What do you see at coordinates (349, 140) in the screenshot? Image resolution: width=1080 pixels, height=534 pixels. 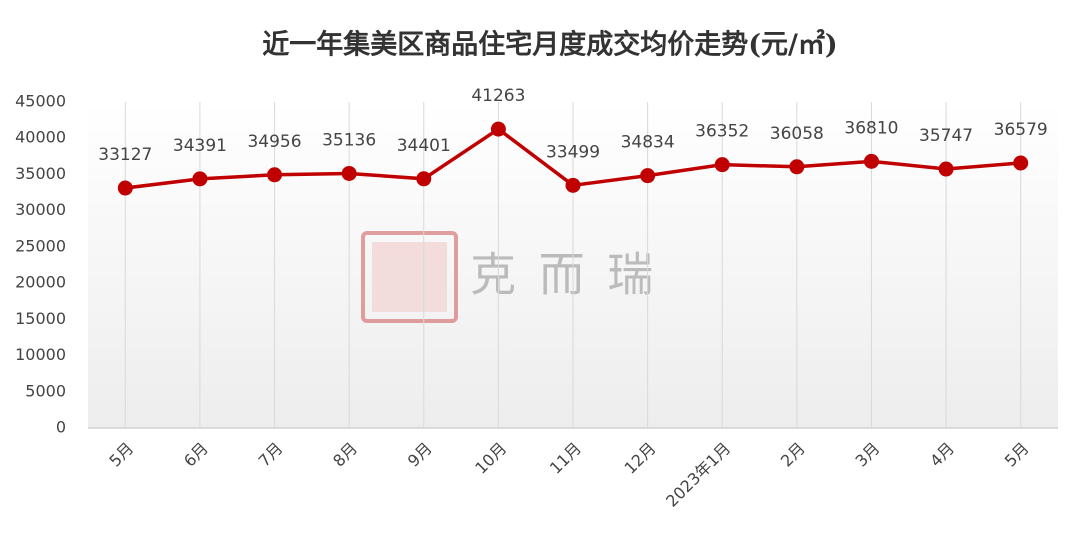 I see `value-label: 35136` at bounding box center [349, 140].